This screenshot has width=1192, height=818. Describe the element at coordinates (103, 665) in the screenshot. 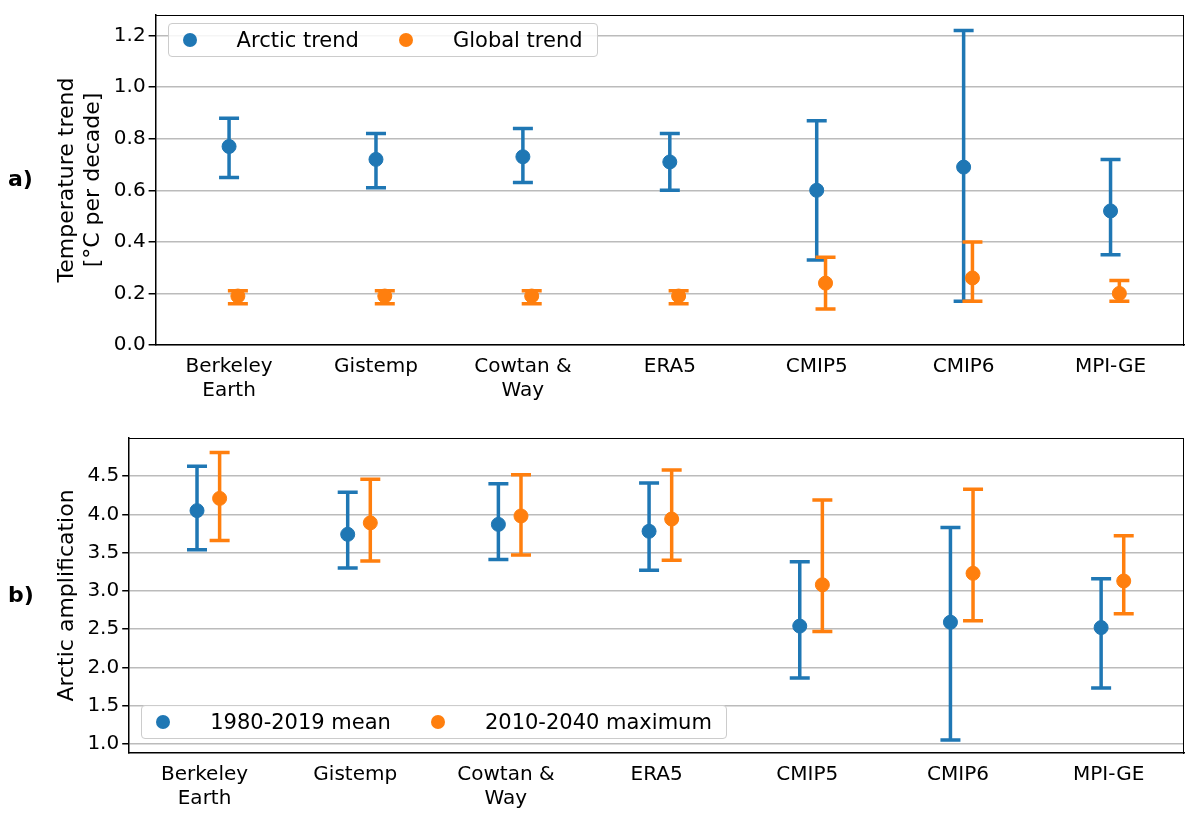

I see `y-tick-label: 2.0` at that location.